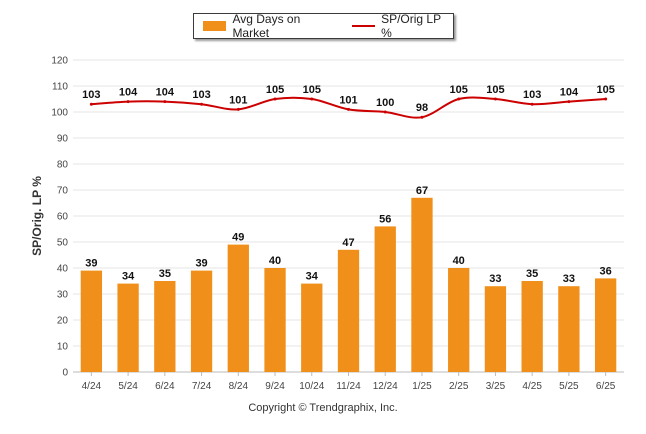 This screenshot has width=646, height=434. Describe the element at coordinates (60, 87) in the screenshot. I see `y-tick-label: 110` at that location.